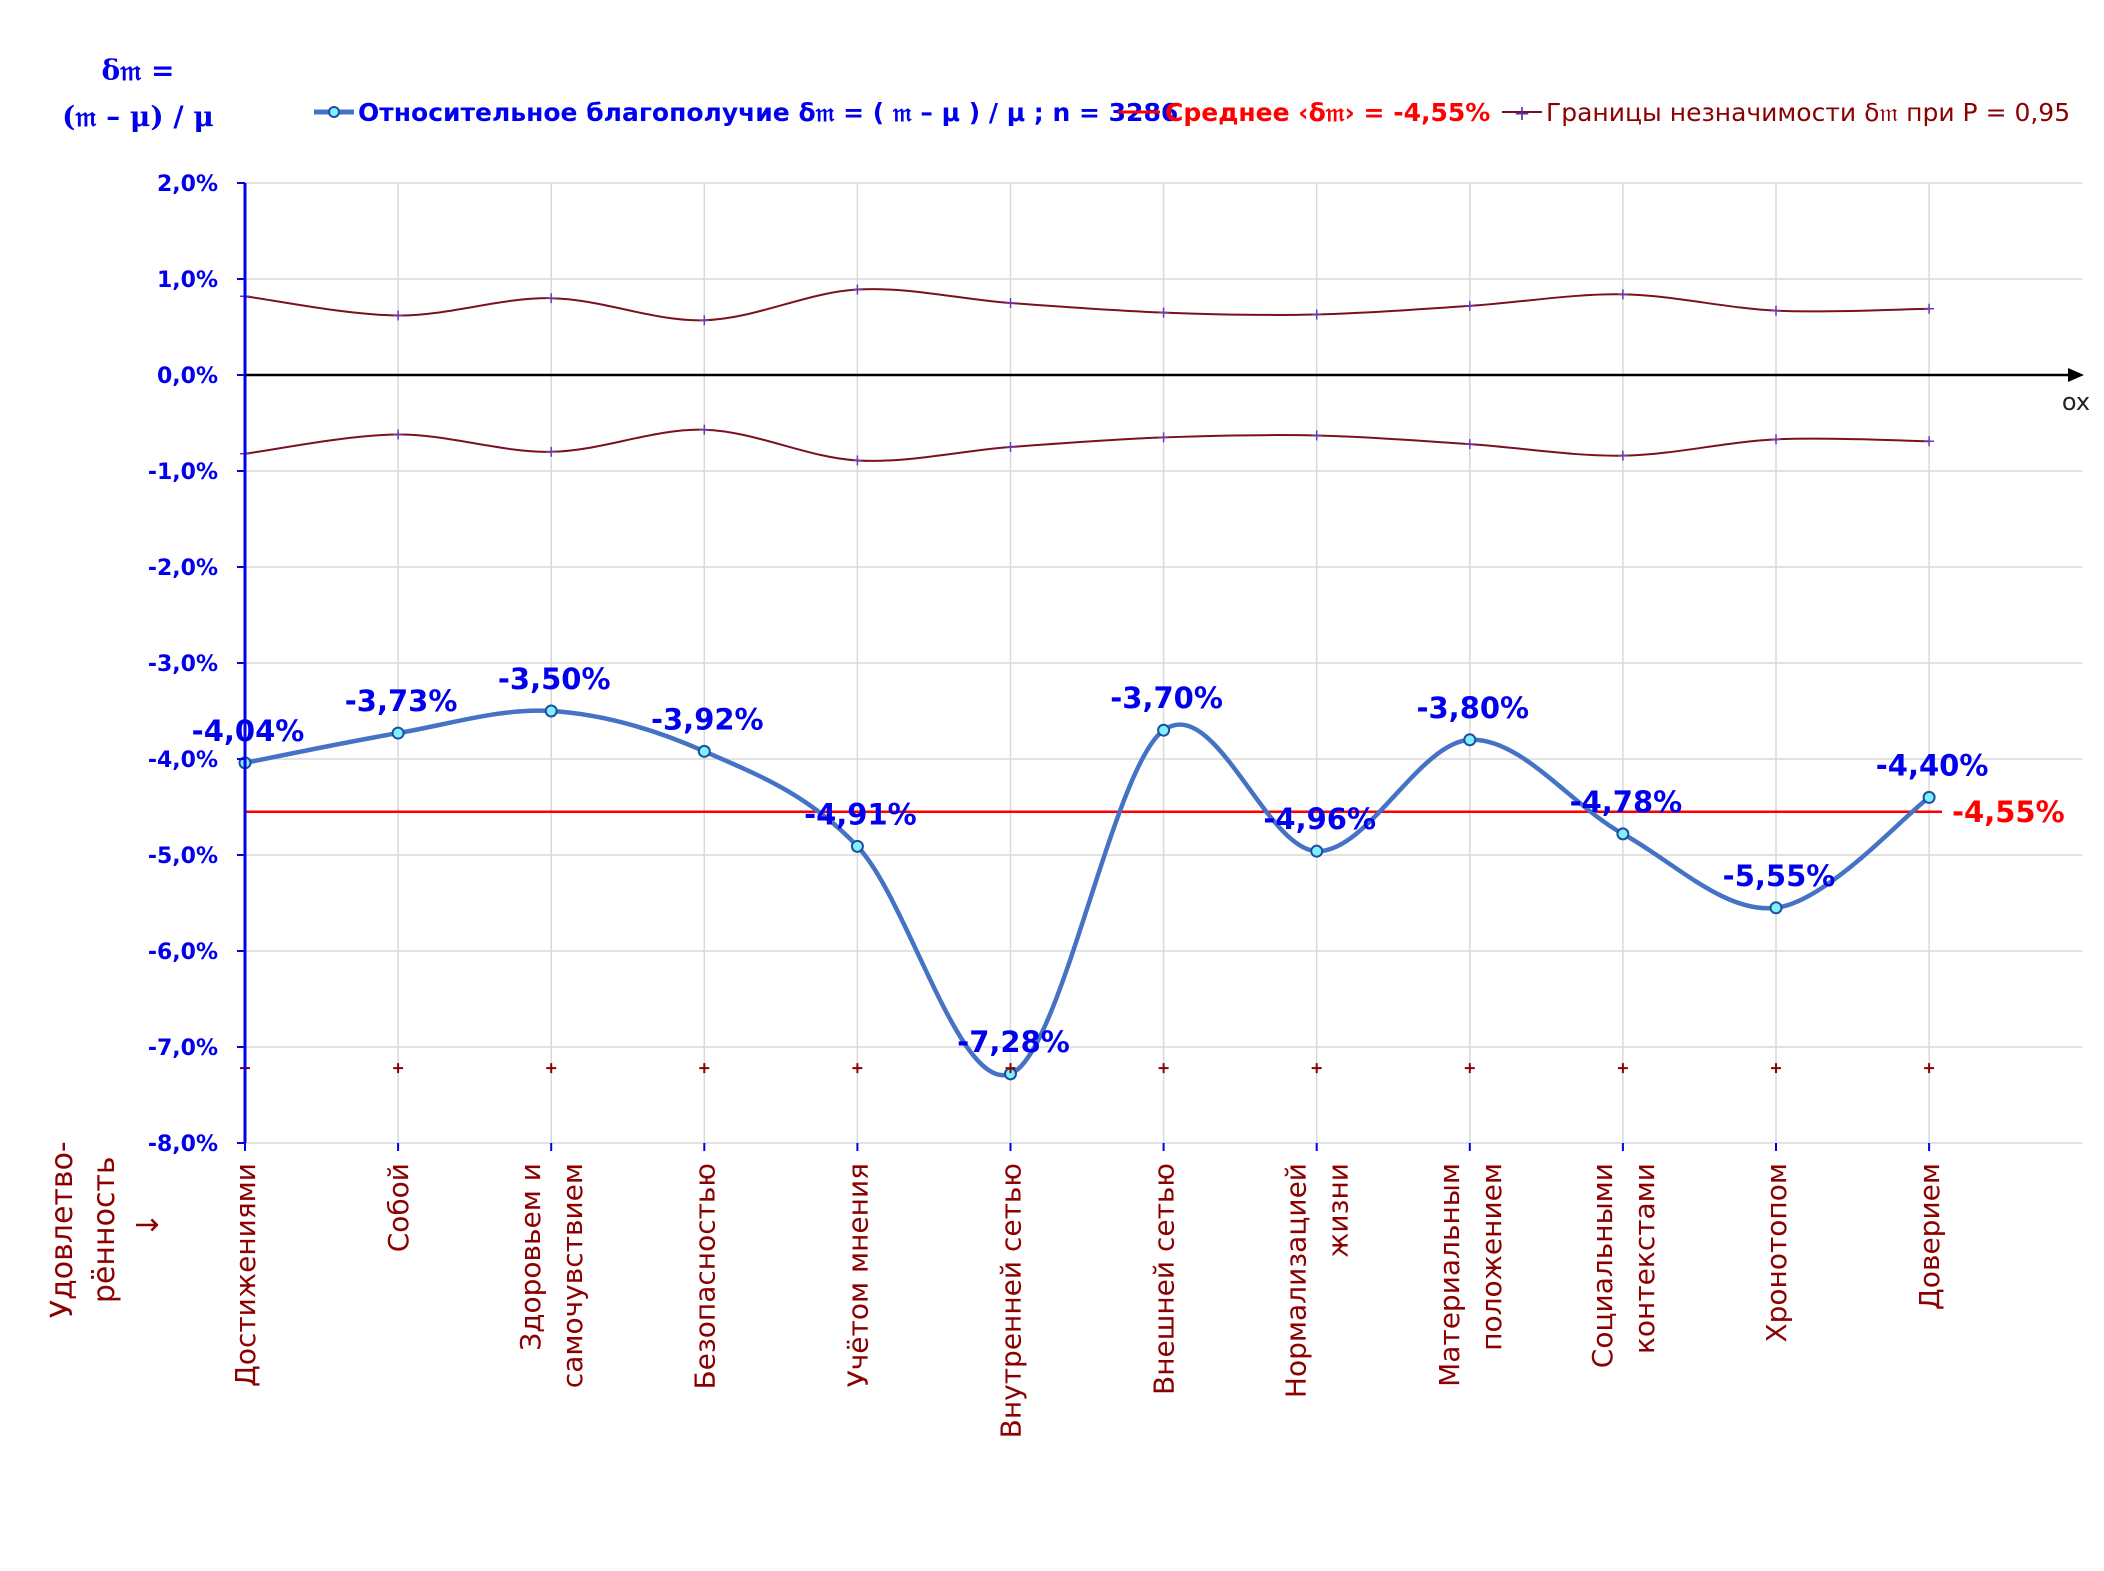 The height and width of the screenshot is (1571, 2104). I want to click on x-category-label: Безопасностью, so click(704, 1276).